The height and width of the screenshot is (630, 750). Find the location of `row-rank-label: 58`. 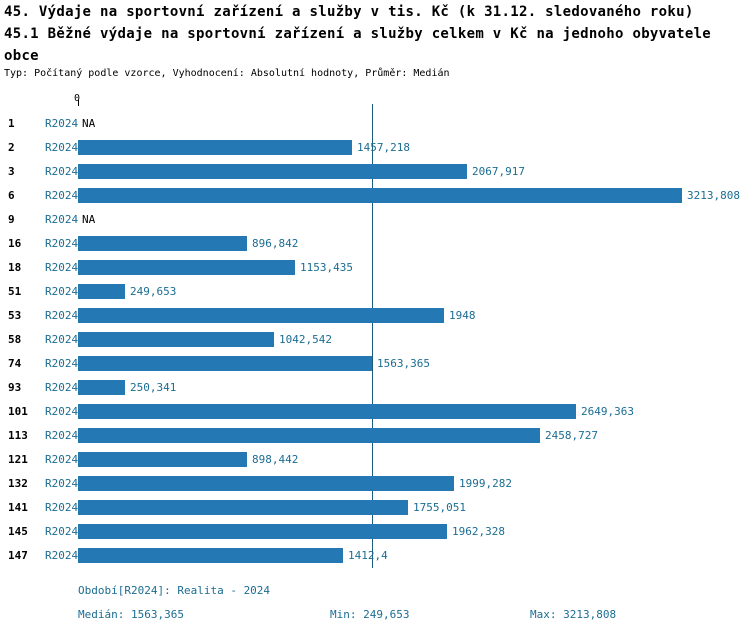

row-rank-label: 58 is located at coordinates (15, 339).